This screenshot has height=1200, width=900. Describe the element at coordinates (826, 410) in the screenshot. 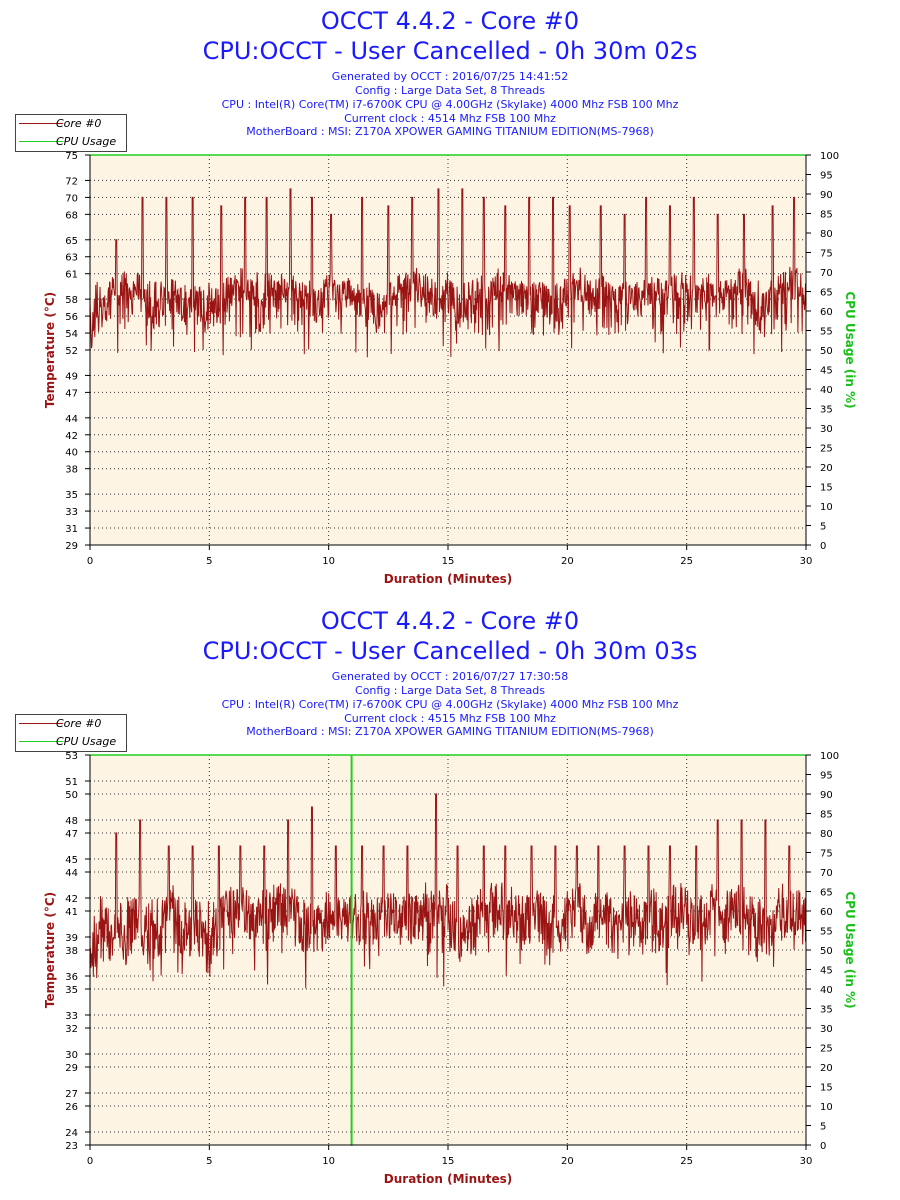

I see `y2-tick-label: 35` at that location.